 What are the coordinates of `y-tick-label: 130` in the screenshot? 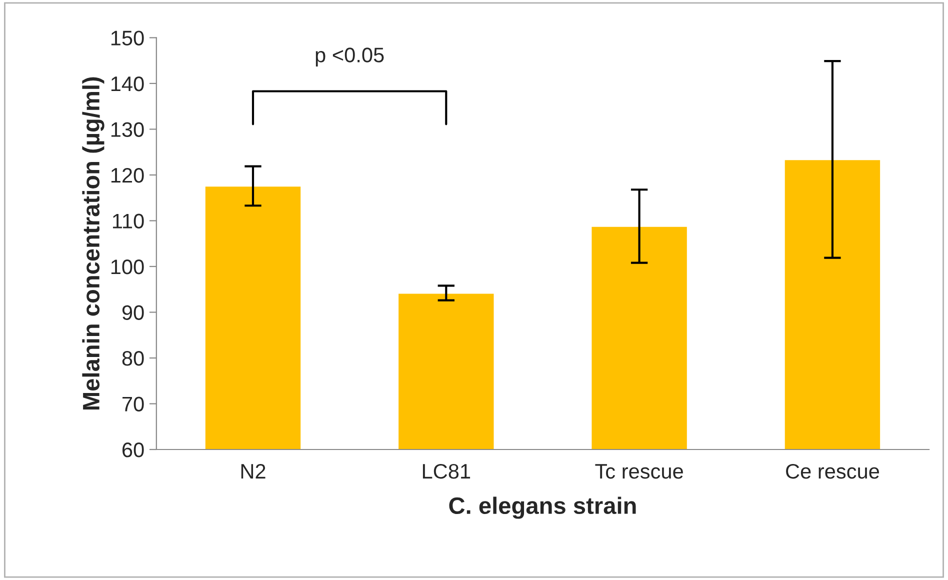 It's located at (127, 129).